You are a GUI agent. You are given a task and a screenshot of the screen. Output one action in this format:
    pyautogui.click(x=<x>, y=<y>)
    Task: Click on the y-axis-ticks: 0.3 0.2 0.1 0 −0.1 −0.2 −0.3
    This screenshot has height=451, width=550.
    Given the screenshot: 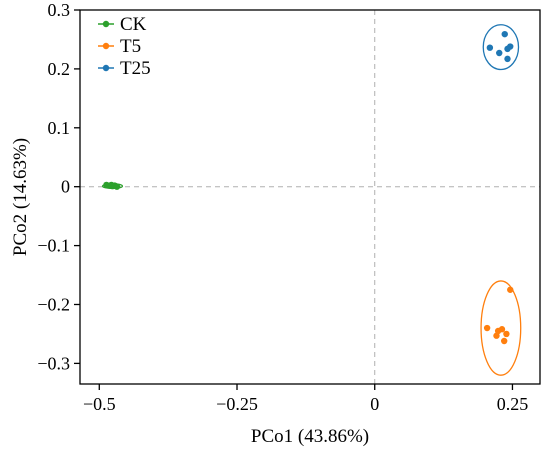 What is the action you would take?
    pyautogui.click(x=58, y=186)
    